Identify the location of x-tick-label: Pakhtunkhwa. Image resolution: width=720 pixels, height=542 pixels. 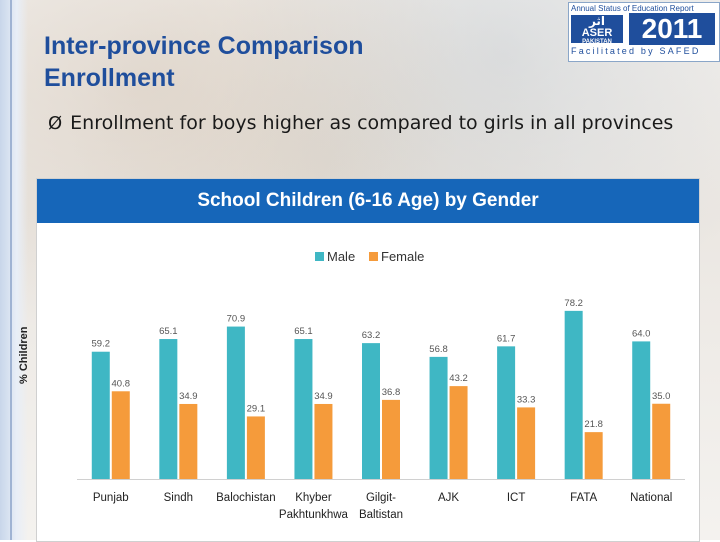
(314, 515).